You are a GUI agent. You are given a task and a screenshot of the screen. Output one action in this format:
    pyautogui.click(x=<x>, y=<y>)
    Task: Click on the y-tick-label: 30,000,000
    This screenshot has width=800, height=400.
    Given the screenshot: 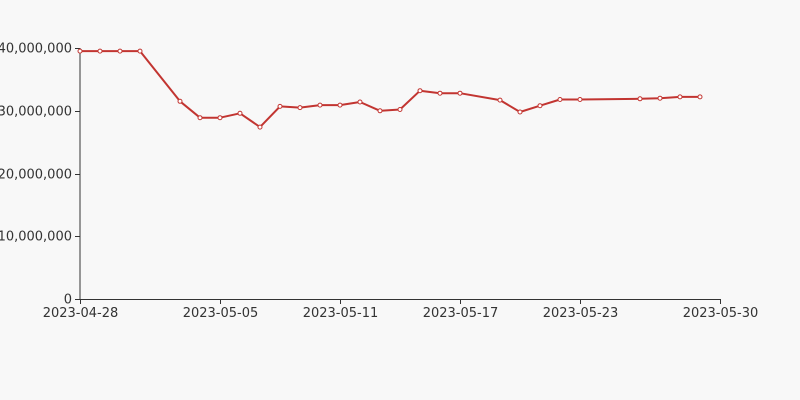 What is the action you would take?
    pyautogui.click(x=36, y=112)
    